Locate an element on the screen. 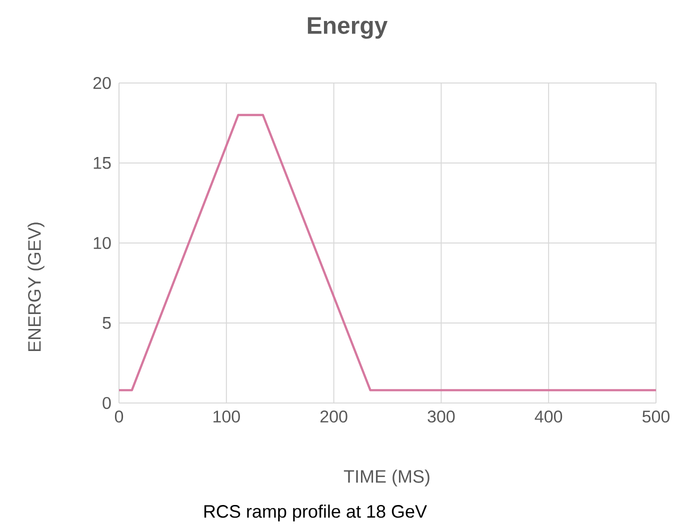  x-tick-label: 100 is located at coordinates (227, 416).